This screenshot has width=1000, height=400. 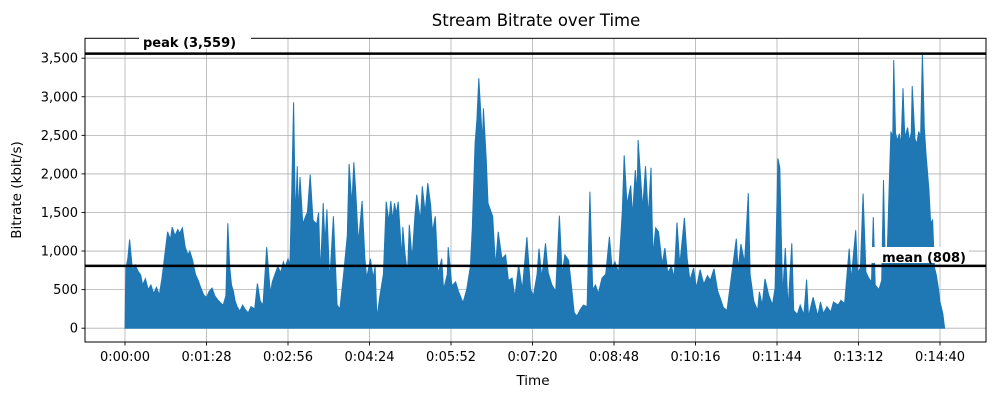 What do you see at coordinates (59, 136) in the screenshot?
I see `y-tick-label: 2,500` at bounding box center [59, 136].